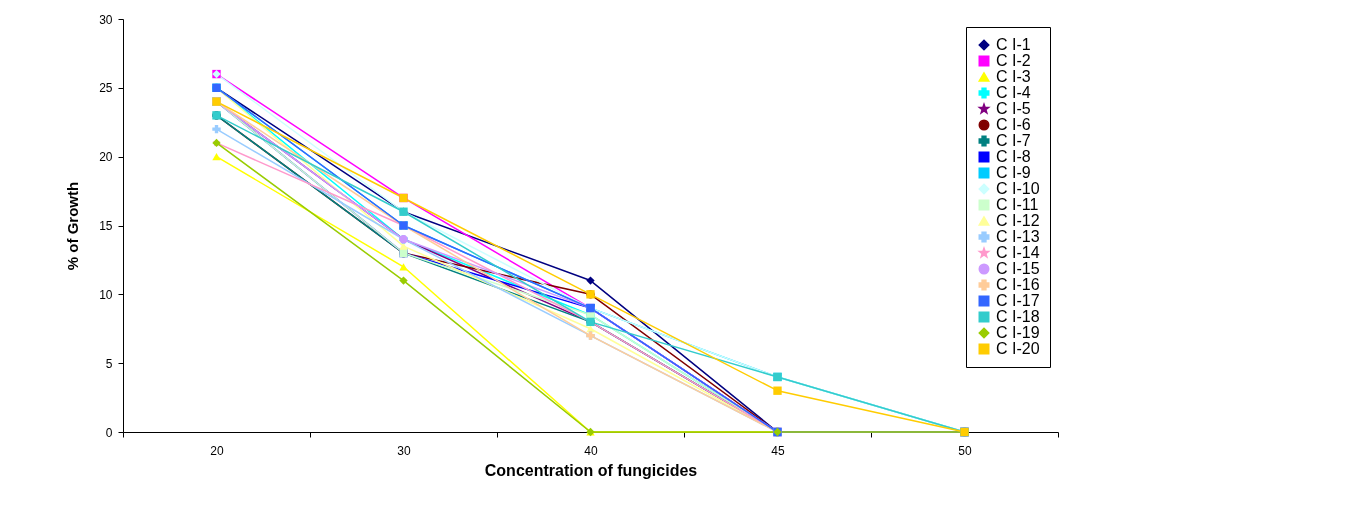  What do you see at coordinates (1013, 92) in the screenshot?
I see `legend-label: C I-4` at bounding box center [1013, 92].